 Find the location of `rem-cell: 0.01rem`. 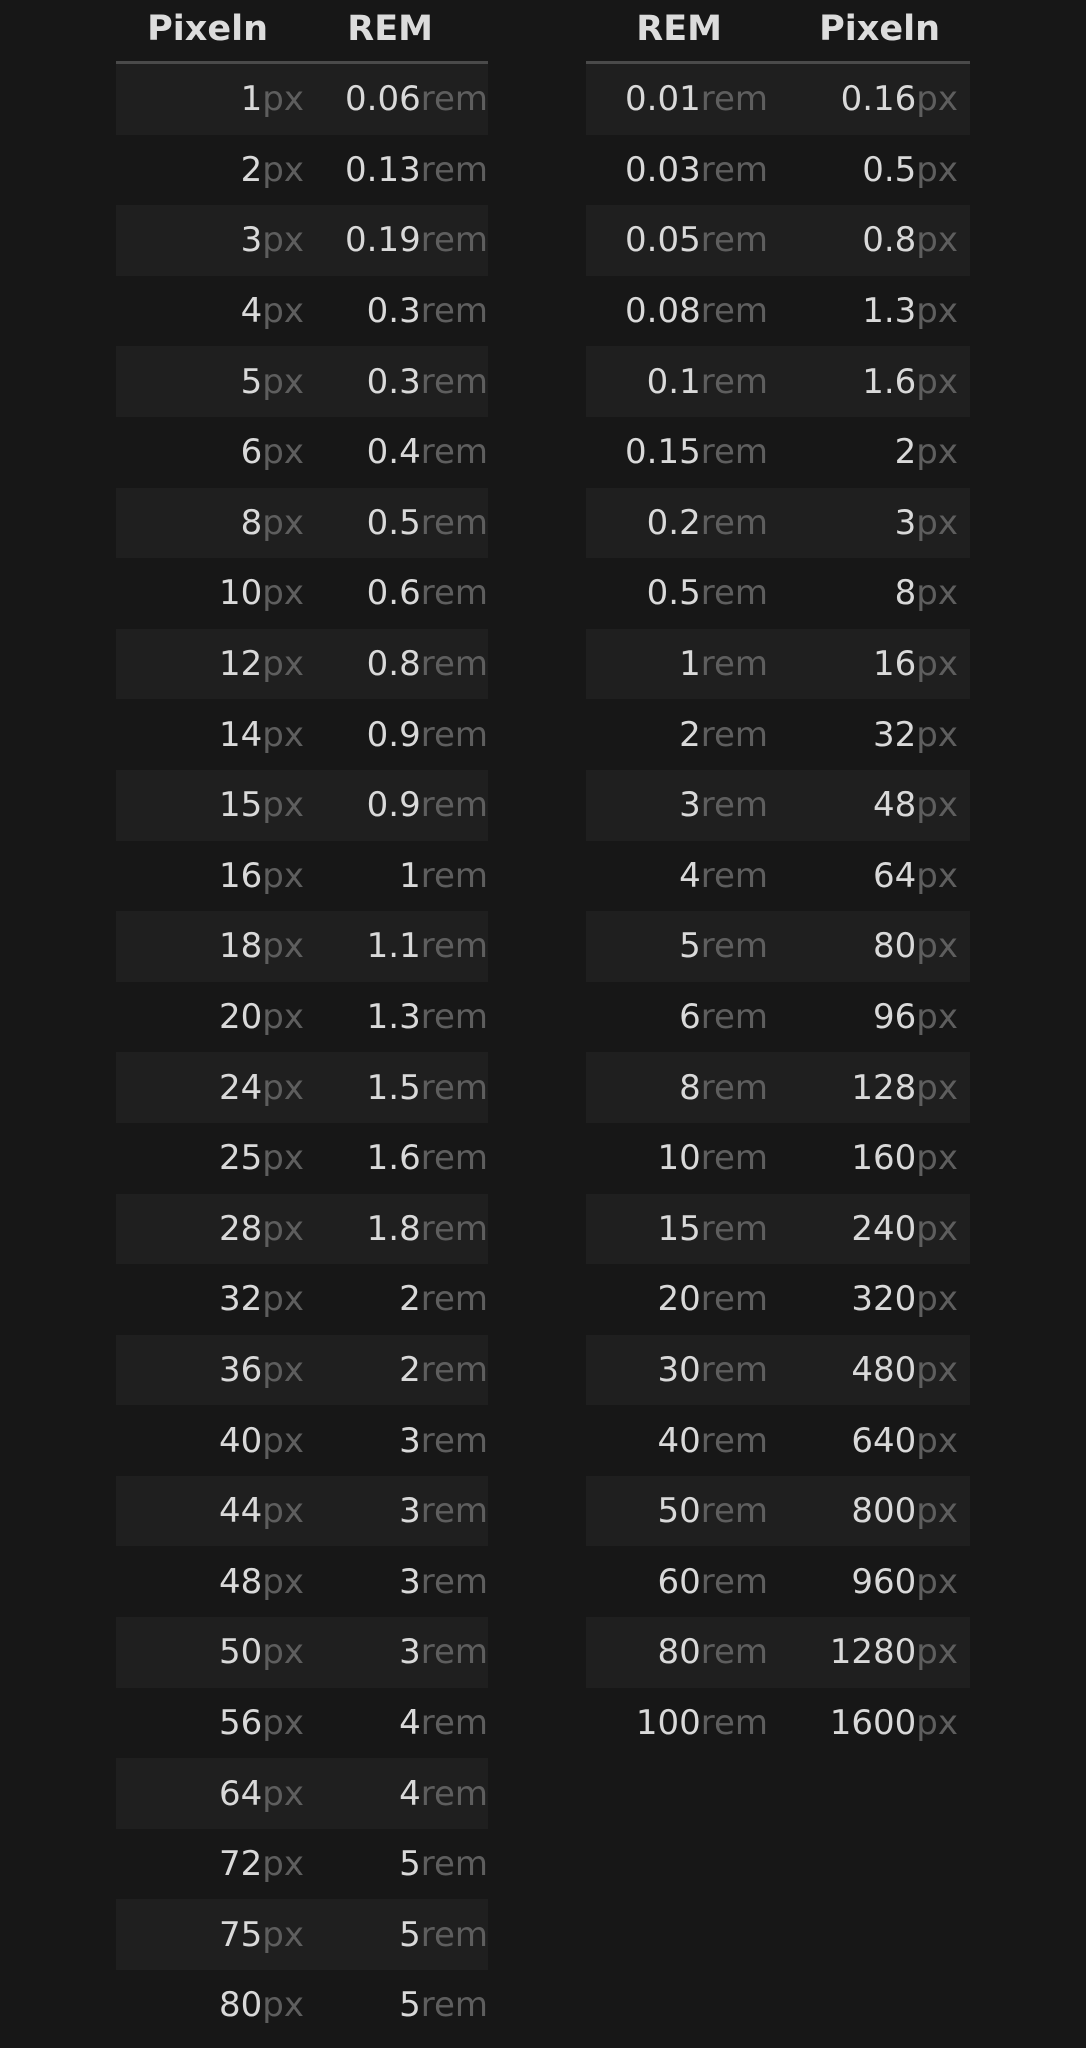

rem-cell: 0.01rem is located at coordinates (677, 99).